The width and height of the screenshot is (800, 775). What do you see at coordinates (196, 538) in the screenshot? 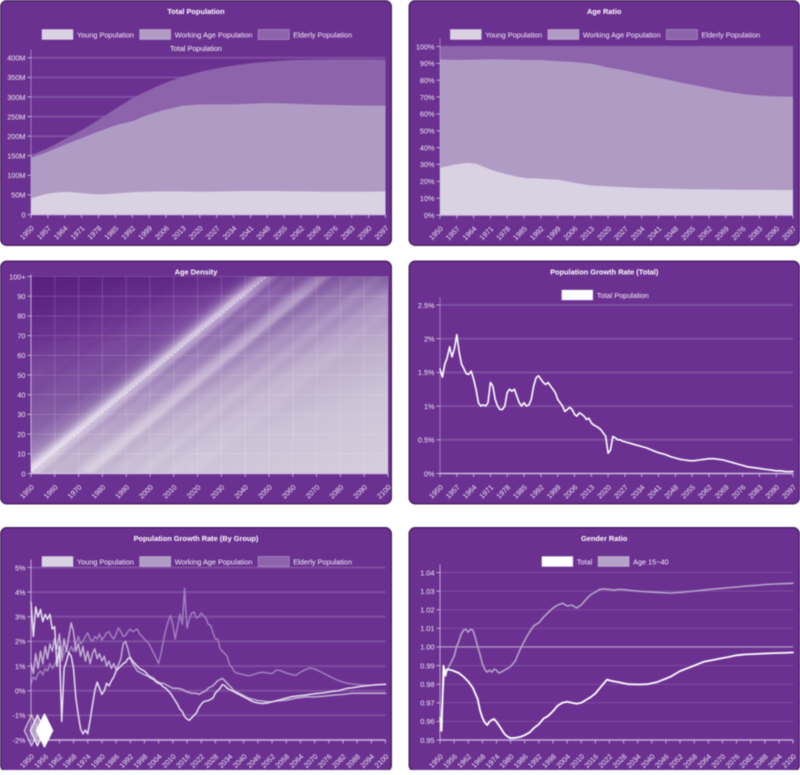
I see `svg-text:Population Growth Rate (By Gro: Population Growth Rate (By Group)` at bounding box center [196, 538].